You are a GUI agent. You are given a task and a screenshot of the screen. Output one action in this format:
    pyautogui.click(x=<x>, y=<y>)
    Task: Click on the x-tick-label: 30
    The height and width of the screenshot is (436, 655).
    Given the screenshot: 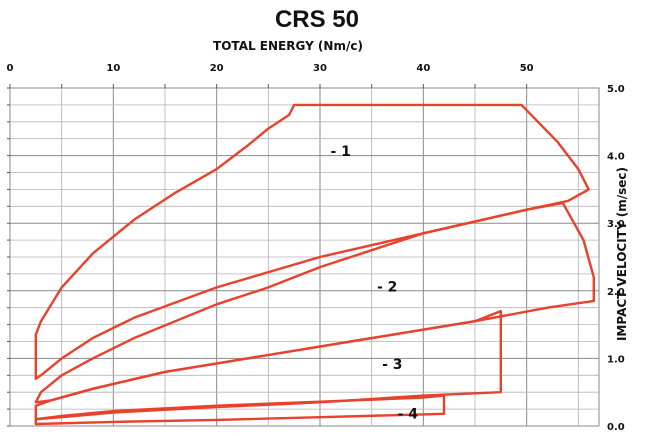 What is the action you would take?
    pyautogui.click(x=320, y=68)
    